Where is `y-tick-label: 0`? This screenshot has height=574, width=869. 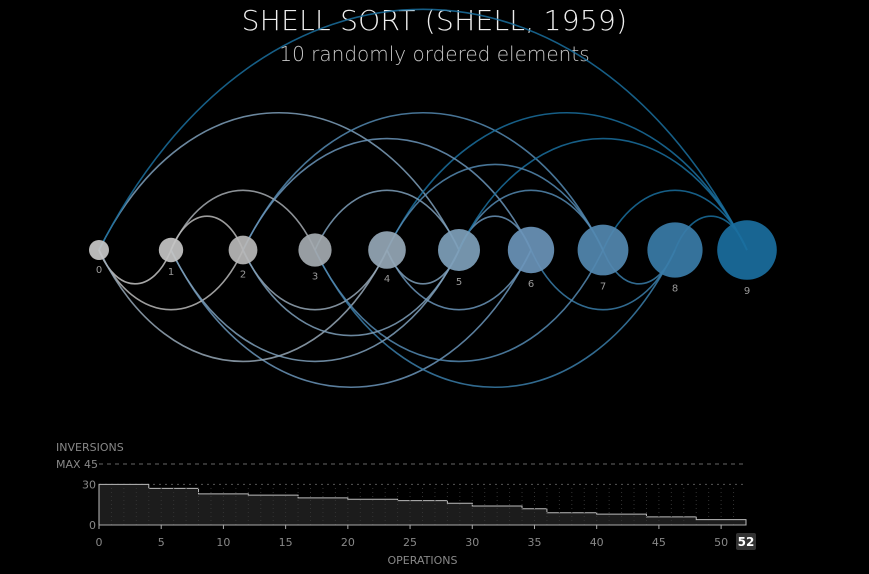
y-tick-label: 0 is located at coordinates (92, 525).